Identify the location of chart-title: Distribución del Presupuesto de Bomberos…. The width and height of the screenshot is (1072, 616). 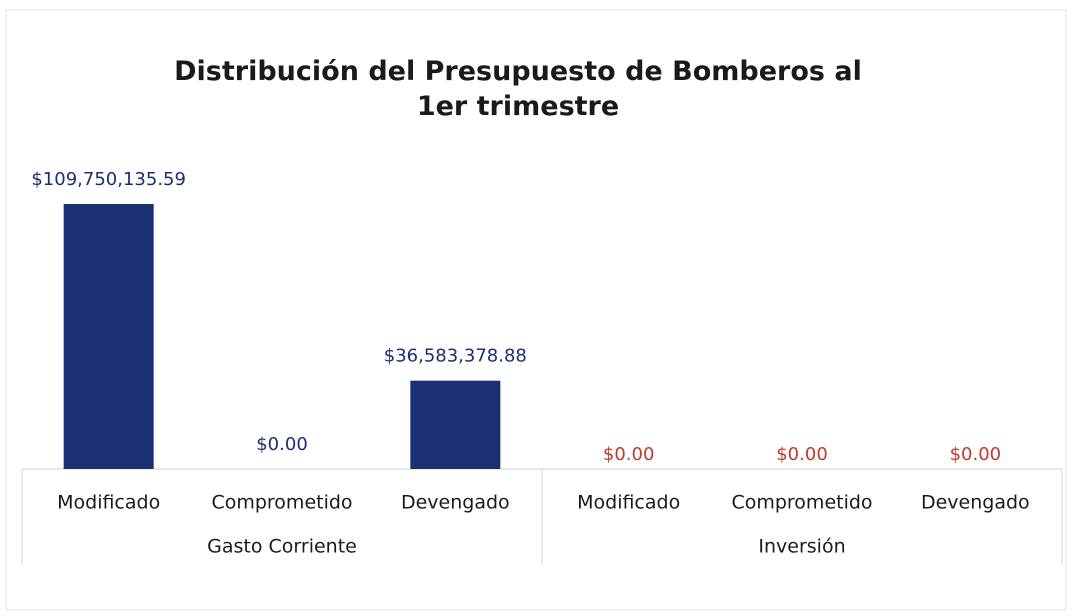
(518, 89).